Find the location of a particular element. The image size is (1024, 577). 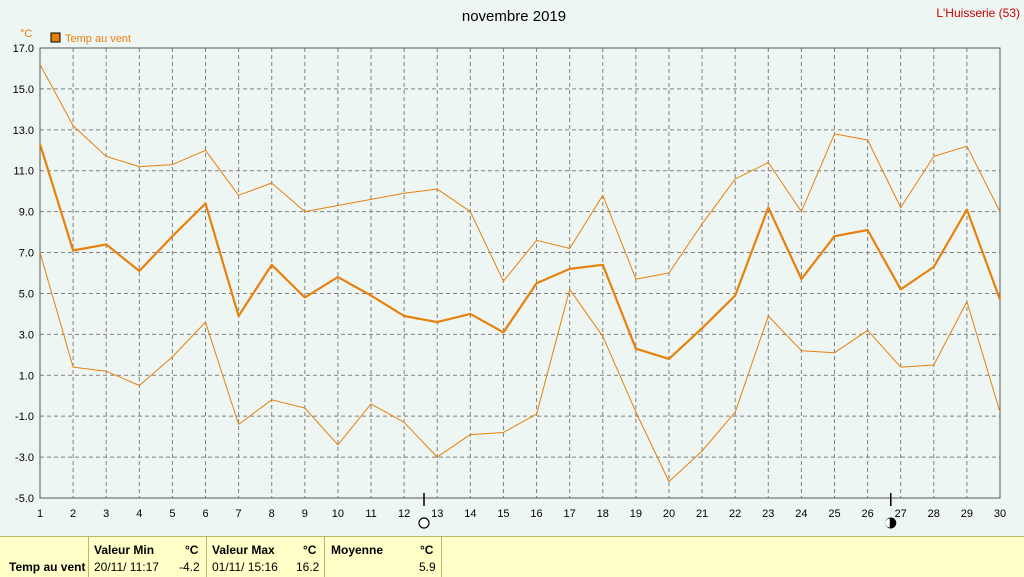

new-moon-highlight is located at coordinates (887, 523).